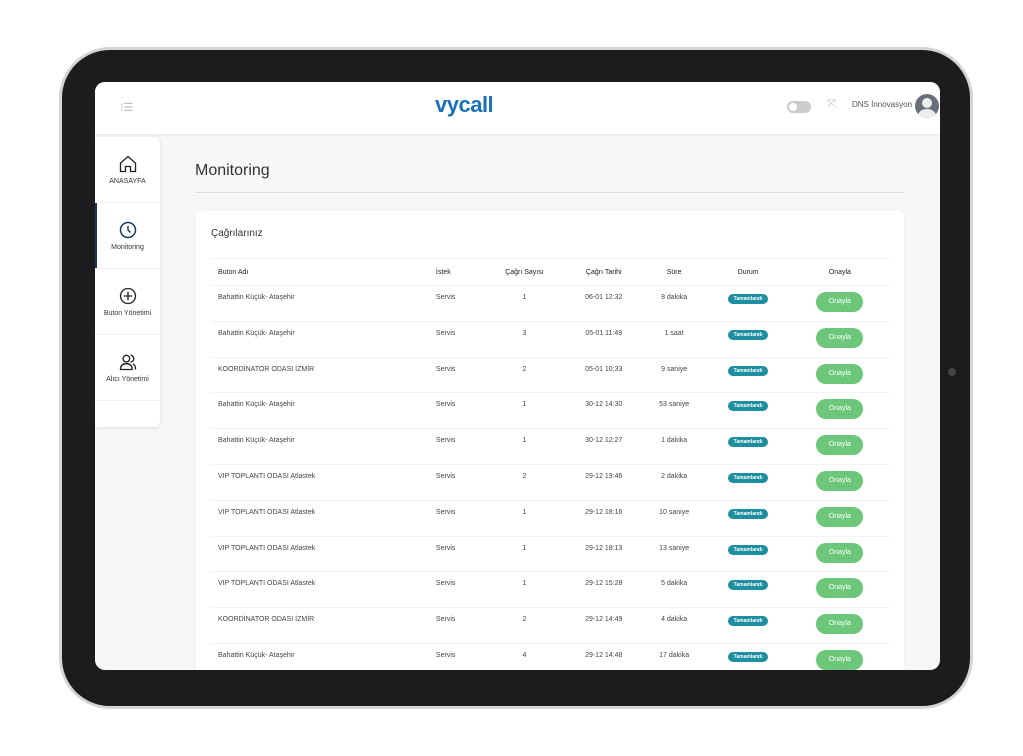 The image size is (1023, 756). I want to click on divider, so click(549, 192).